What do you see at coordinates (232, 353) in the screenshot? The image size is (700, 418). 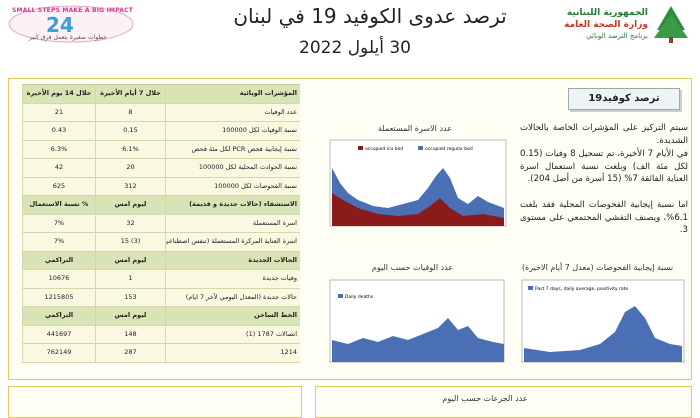 I see `table-cell: 1214` at bounding box center [232, 353].